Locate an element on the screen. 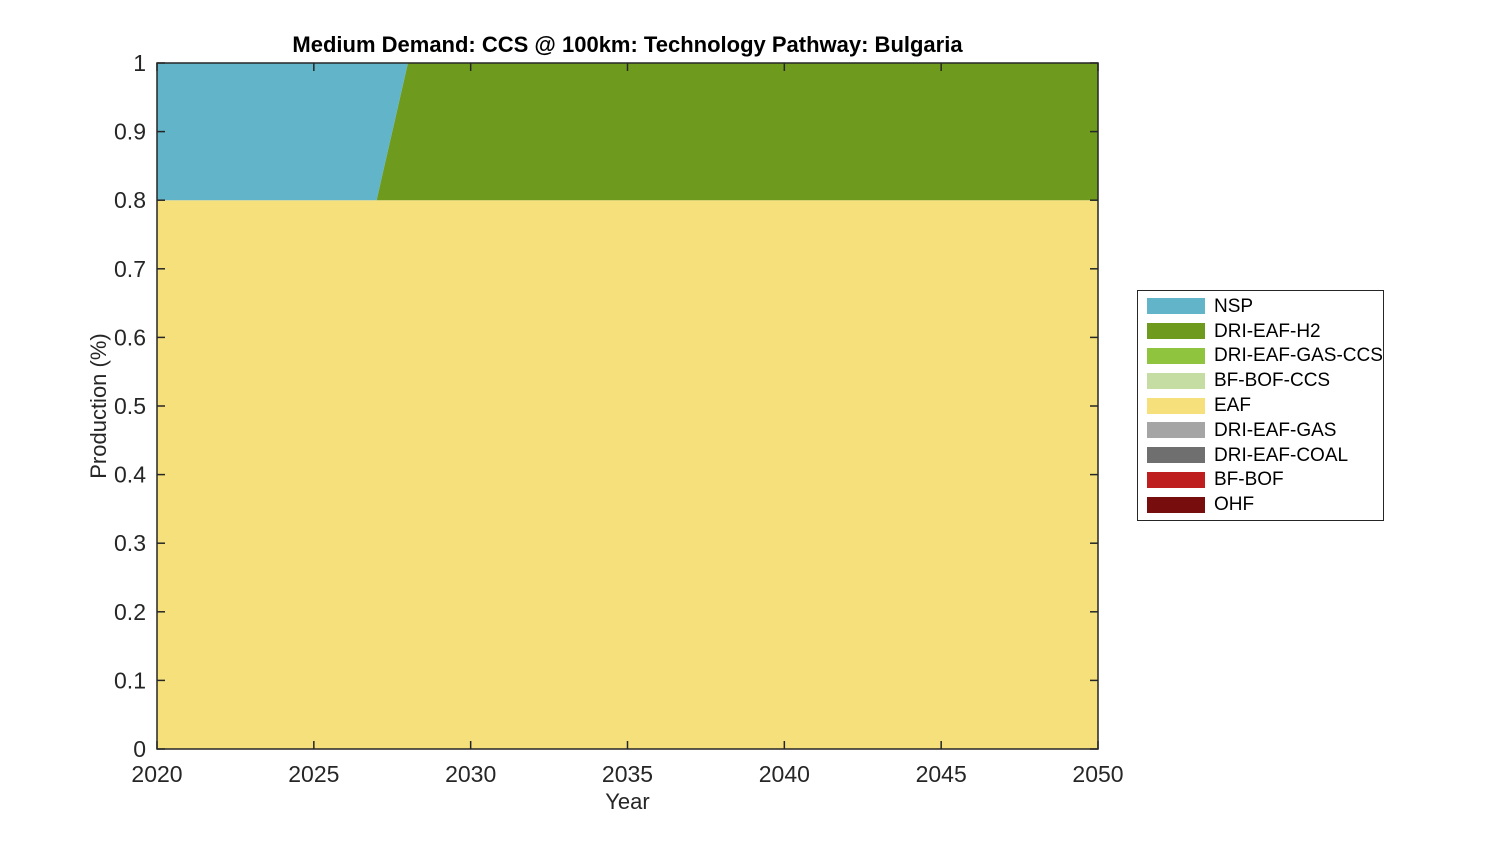 This screenshot has width=1500, height=844. y-tick-label: 1 is located at coordinates (139, 63).